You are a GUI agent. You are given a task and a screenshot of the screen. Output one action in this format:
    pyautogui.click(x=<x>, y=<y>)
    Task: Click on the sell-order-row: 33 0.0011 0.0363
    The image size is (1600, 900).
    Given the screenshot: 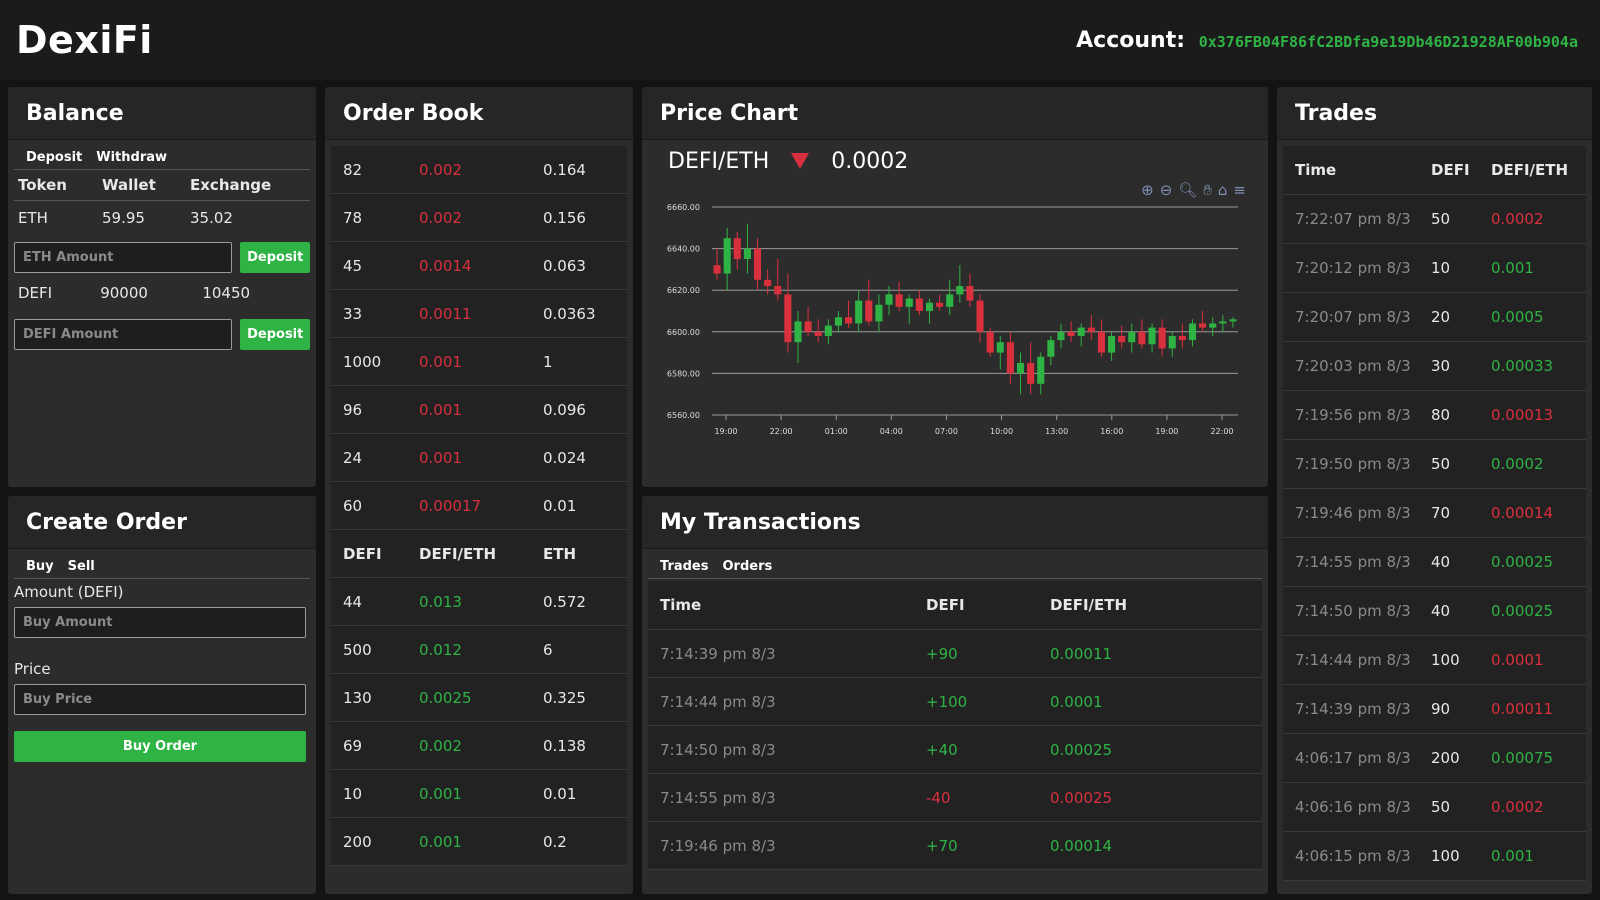 What is the action you would take?
    pyautogui.click(x=479, y=314)
    